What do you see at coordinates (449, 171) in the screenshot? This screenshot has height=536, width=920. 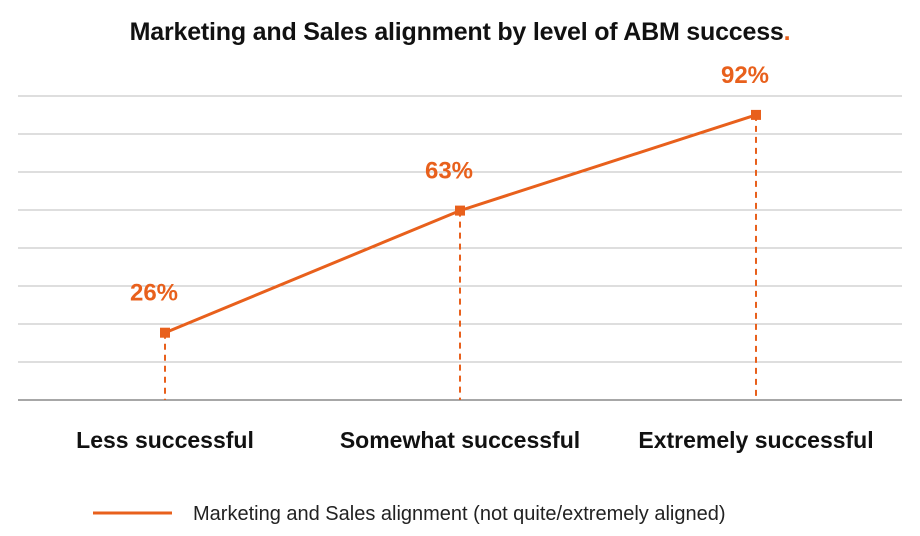 I see `data-label: 63%` at bounding box center [449, 171].